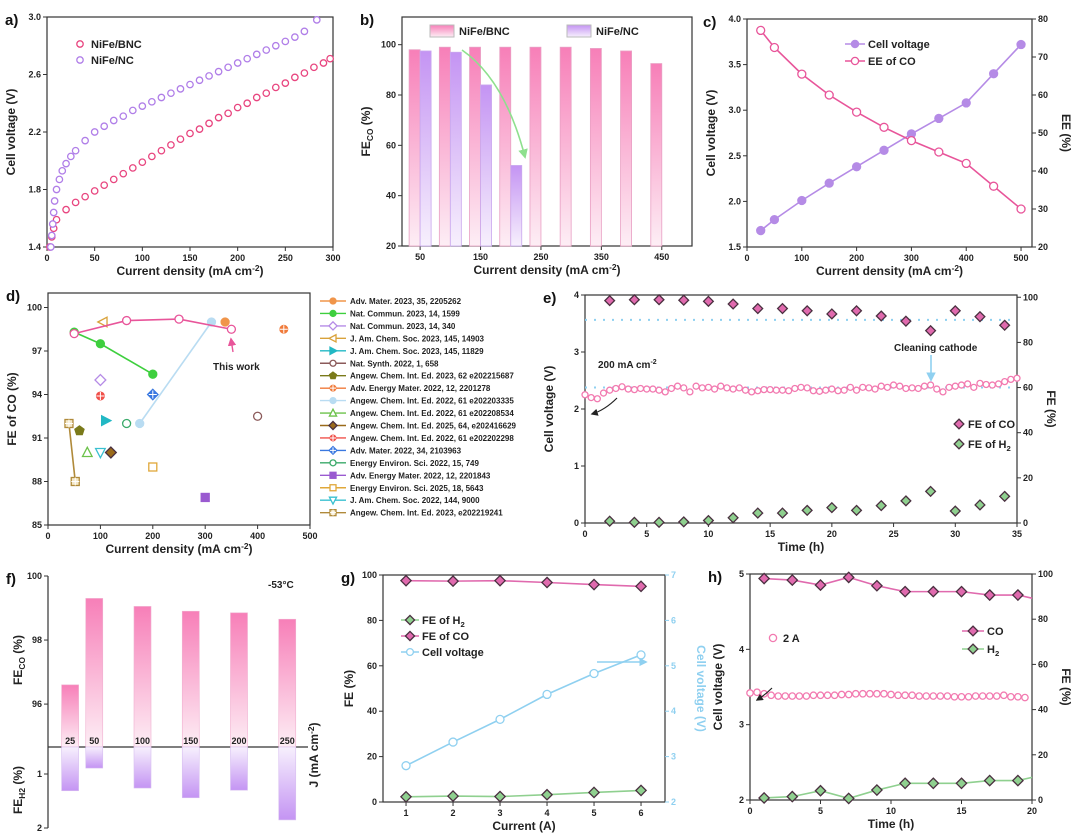 This screenshot has height=840, width=1080. What do you see at coordinates (80, 60) in the screenshot?
I see `legend-marker` at bounding box center [80, 60].